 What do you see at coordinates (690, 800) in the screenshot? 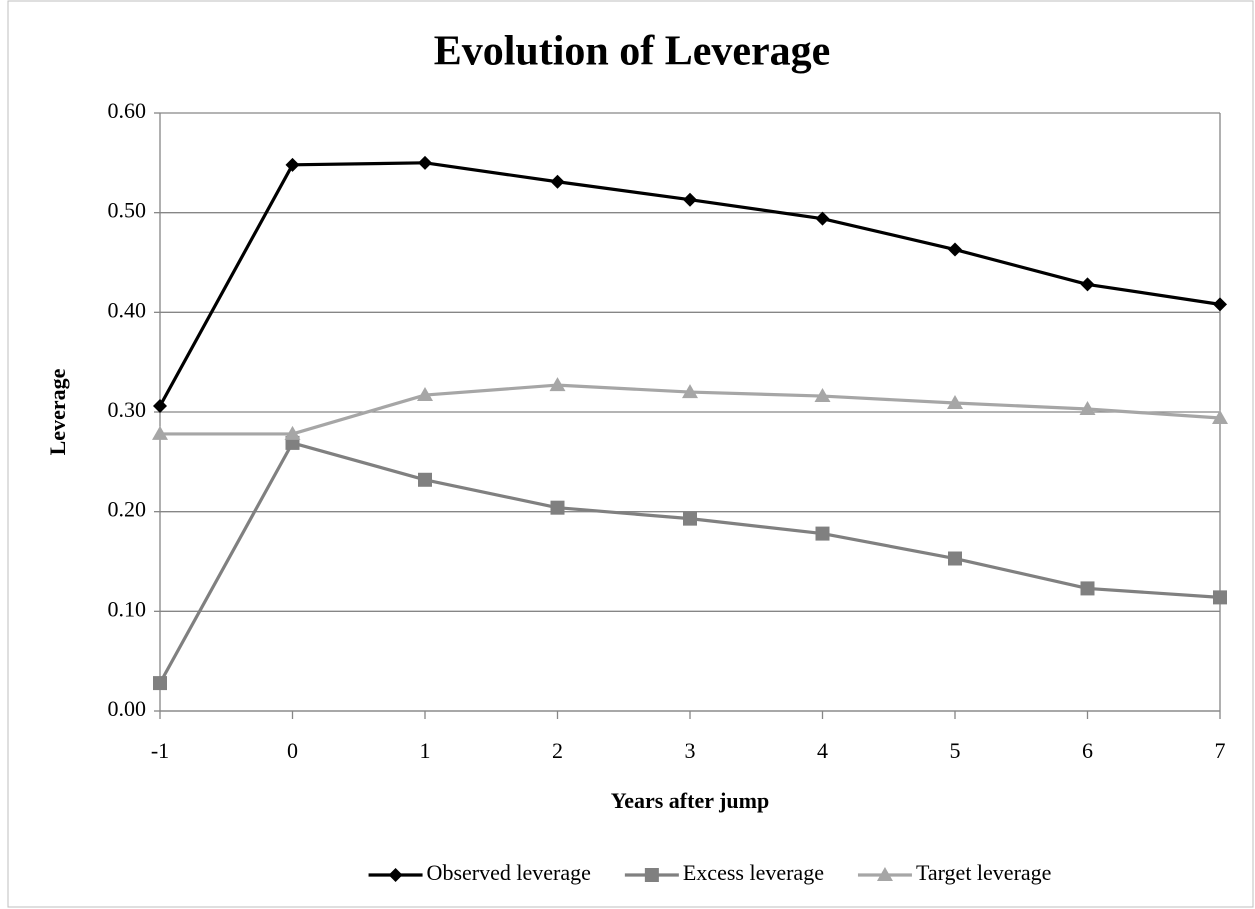
I see `x-axis-title: Years after jump` at bounding box center [690, 800].